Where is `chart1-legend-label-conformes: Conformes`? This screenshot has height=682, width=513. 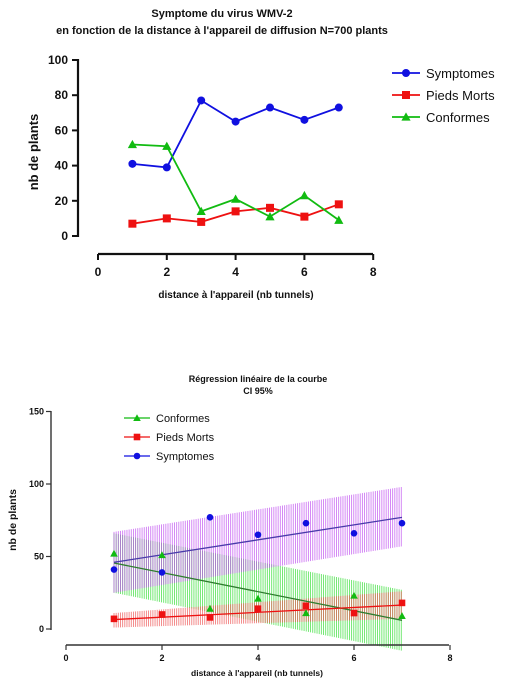
chart1-legend-label-conformes: Conformes is located at coordinates (458, 117).